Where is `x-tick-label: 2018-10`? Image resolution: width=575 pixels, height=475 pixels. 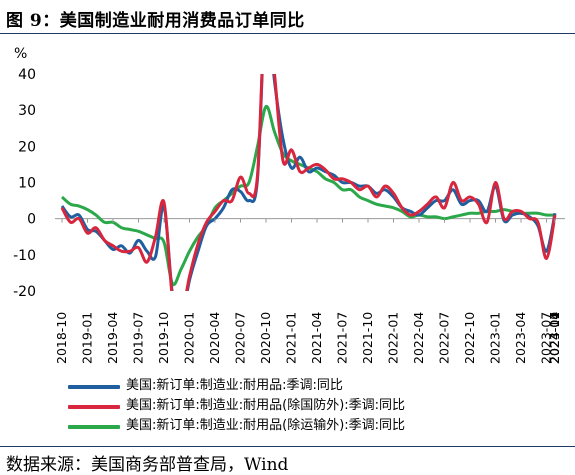
x-tick-label: 2018-10 is located at coordinates (61, 338).